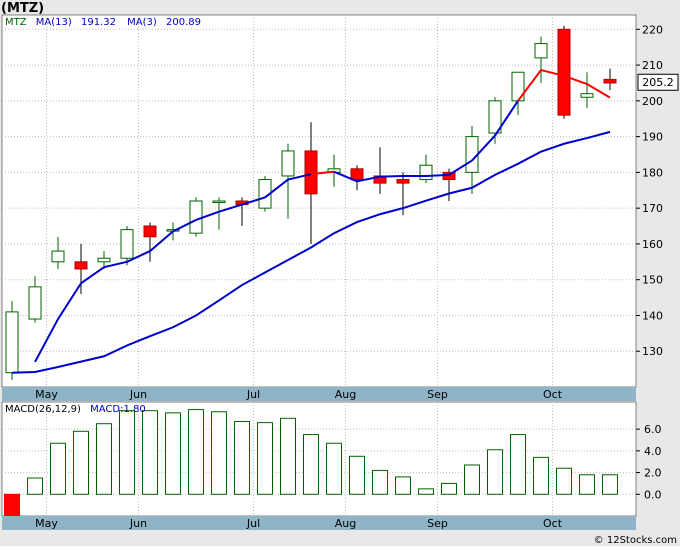 This screenshot has height=550, width=680. Describe the element at coordinates (653, 473) in the screenshot. I see `macd-tick-label: 2.0` at that location.